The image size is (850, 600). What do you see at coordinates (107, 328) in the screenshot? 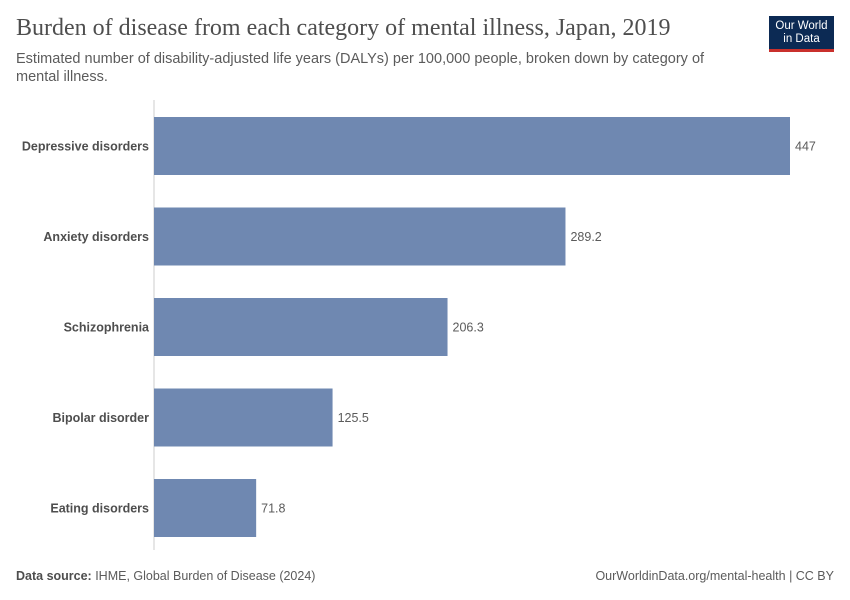
I see `category-label-2: Schizophrenia` at bounding box center [107, 328].